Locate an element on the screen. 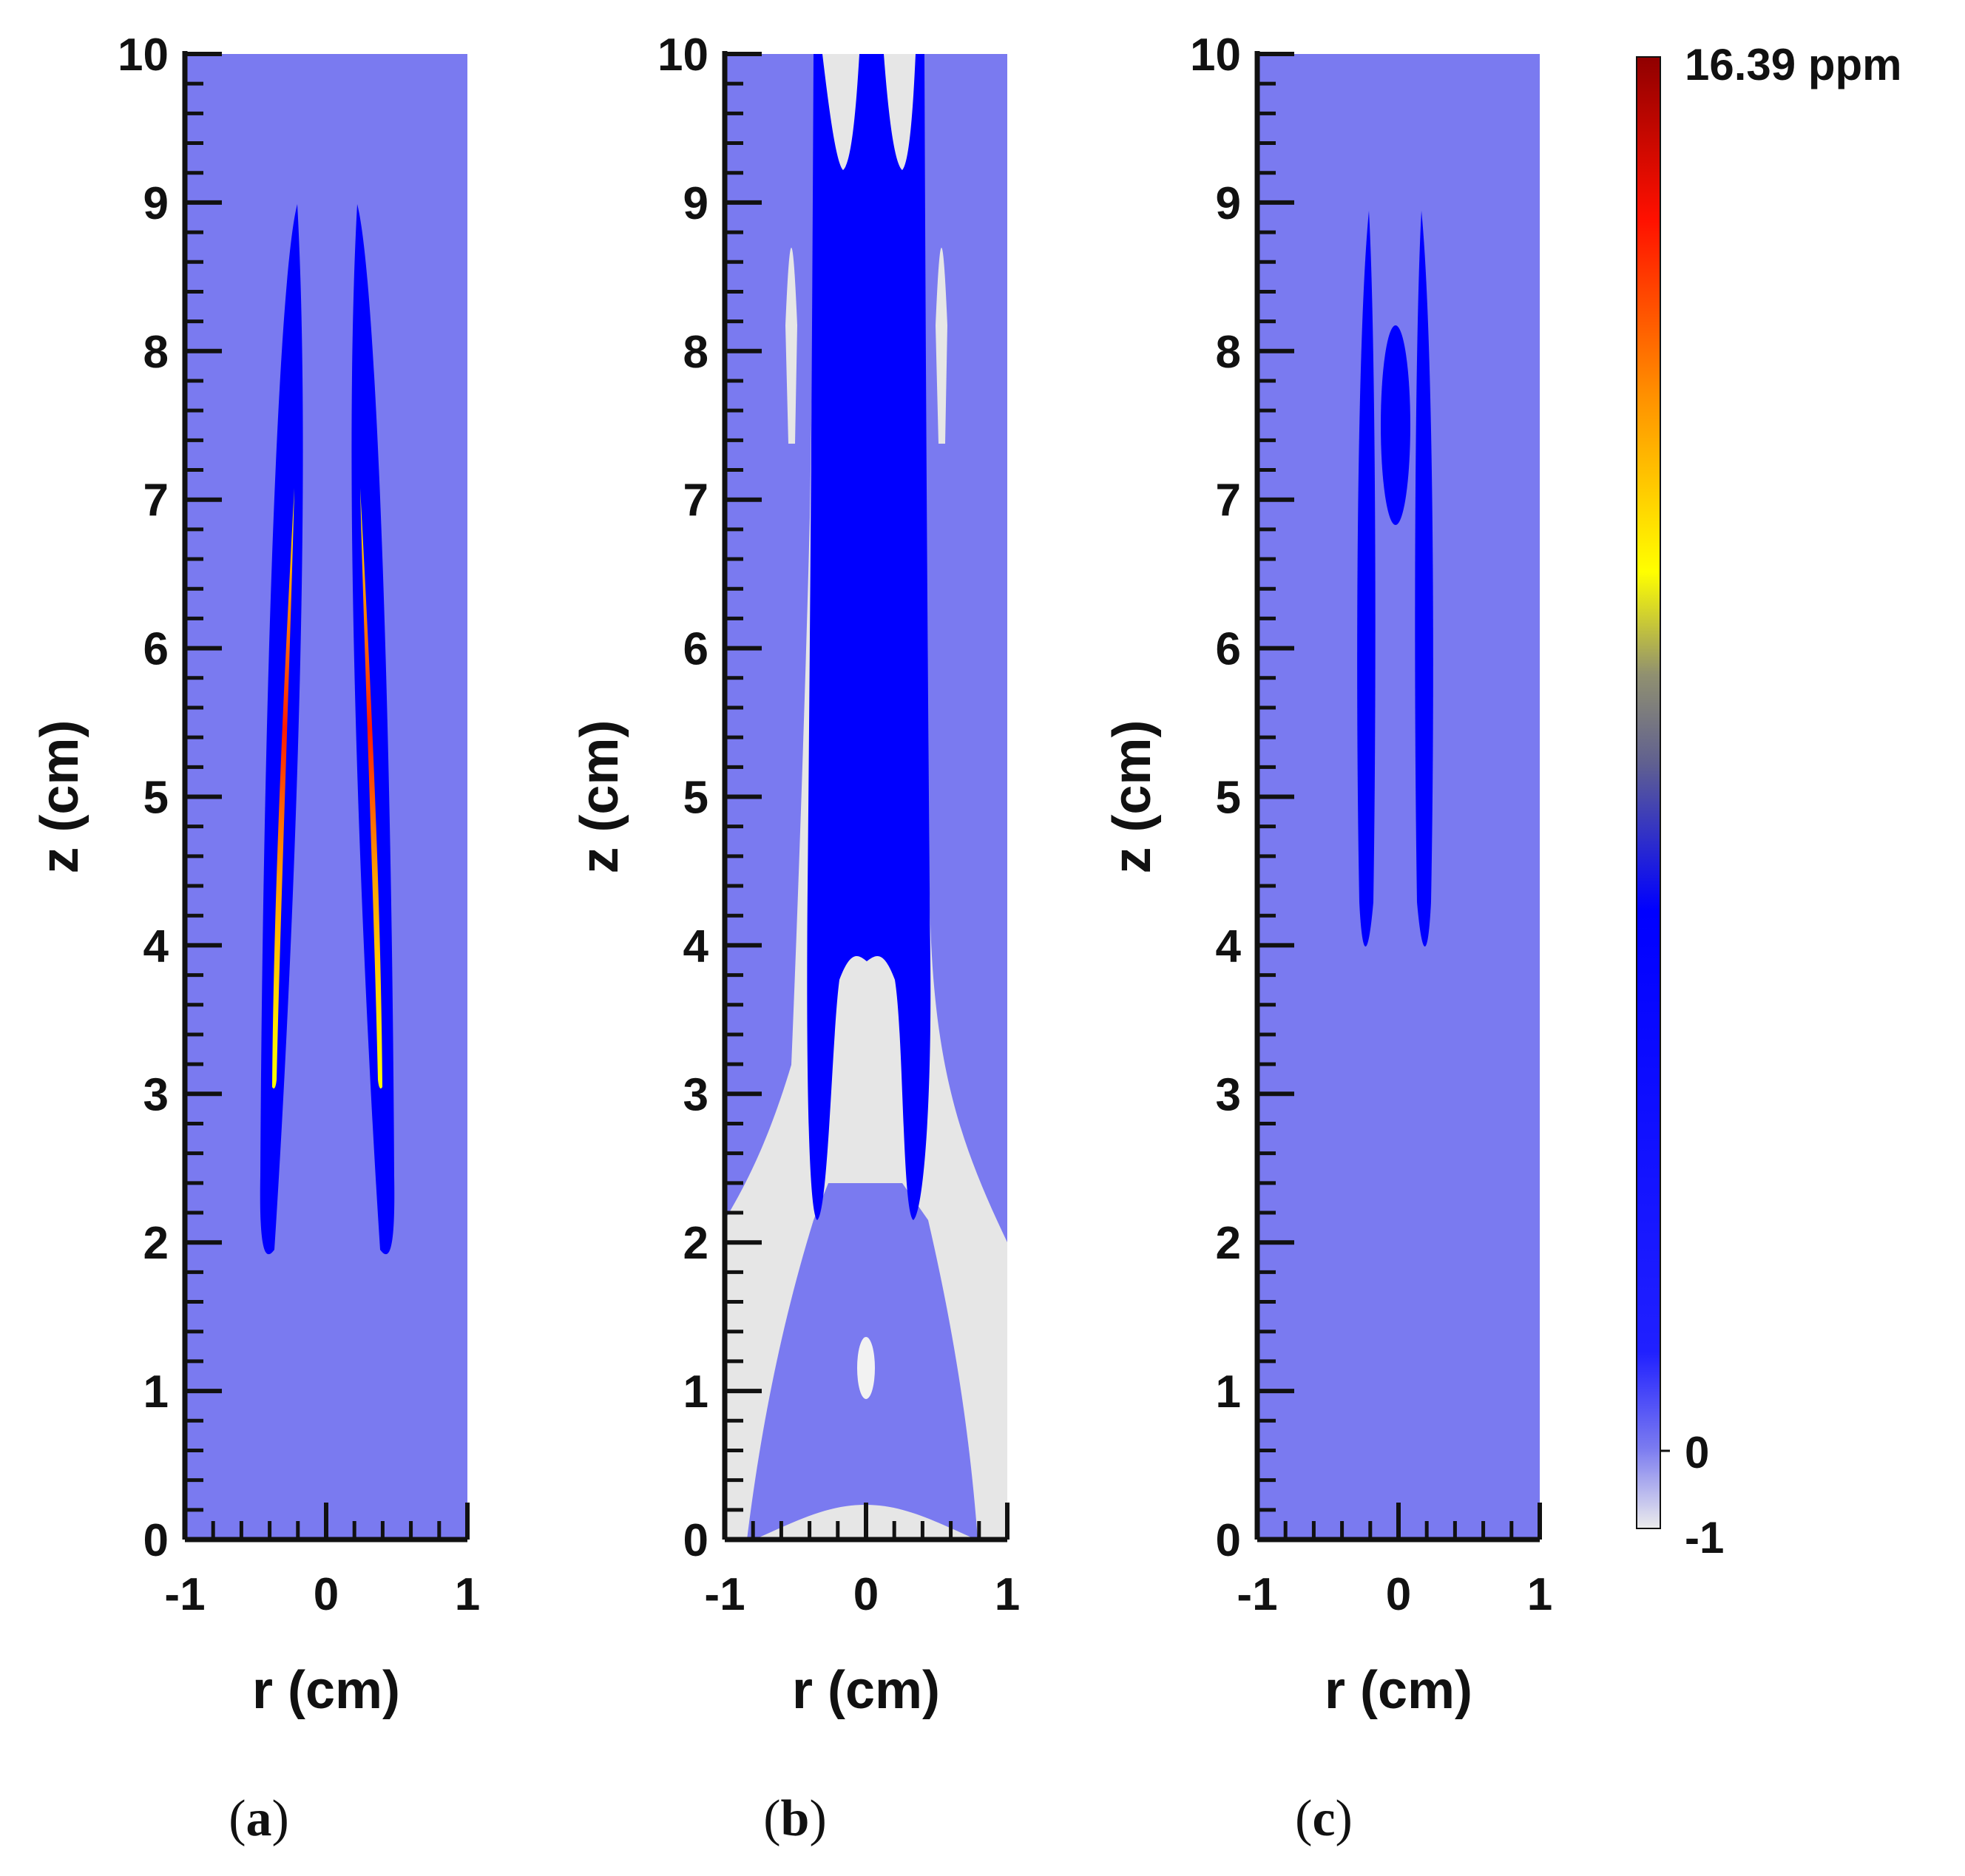 This screenshot has height=1876, width=1965. panel-b-y-tick-label: 5 is located at coordinates (695, 798).